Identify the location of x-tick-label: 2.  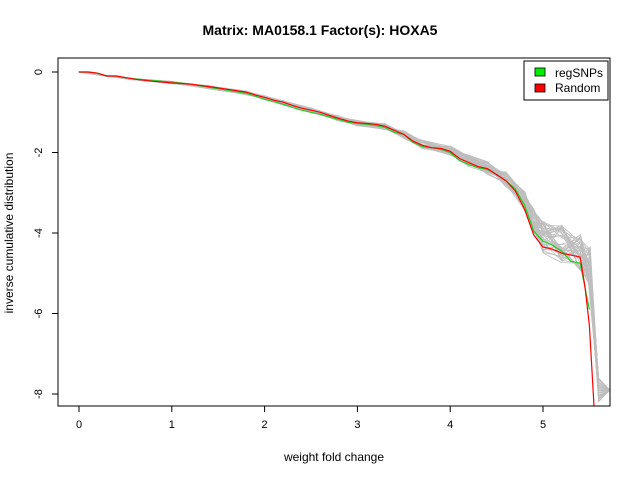
(265, 425).